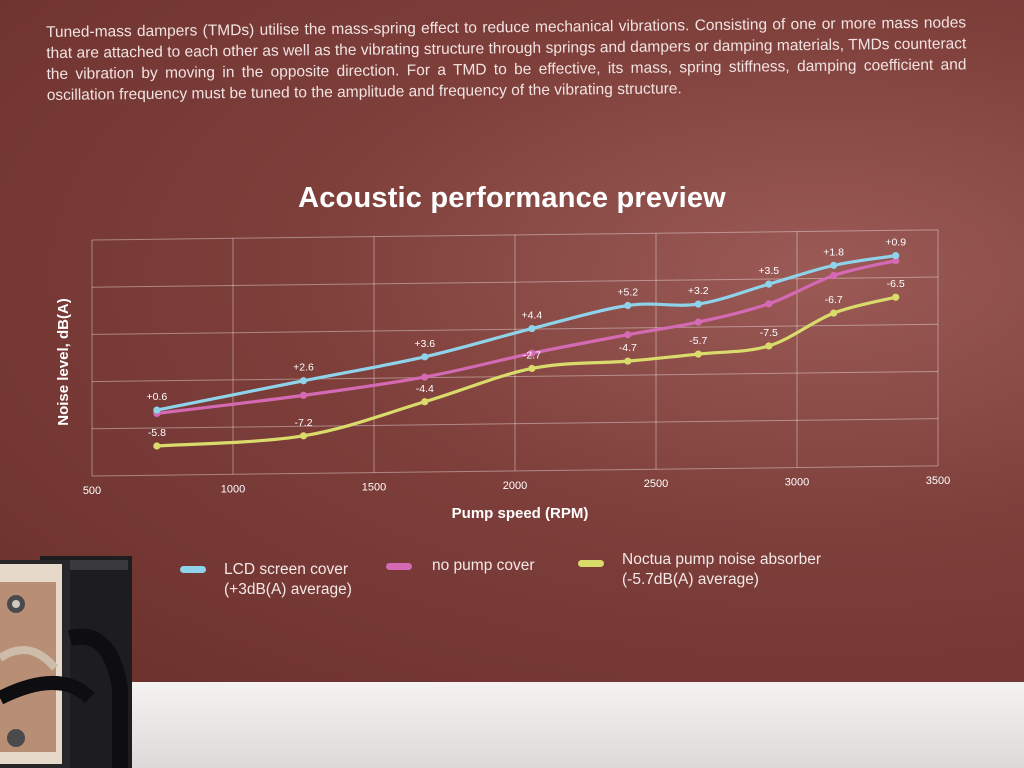 The width and height of the screenshot is (1024, 768). I want to click on legend-swatch-lcd, so click(193, 569).